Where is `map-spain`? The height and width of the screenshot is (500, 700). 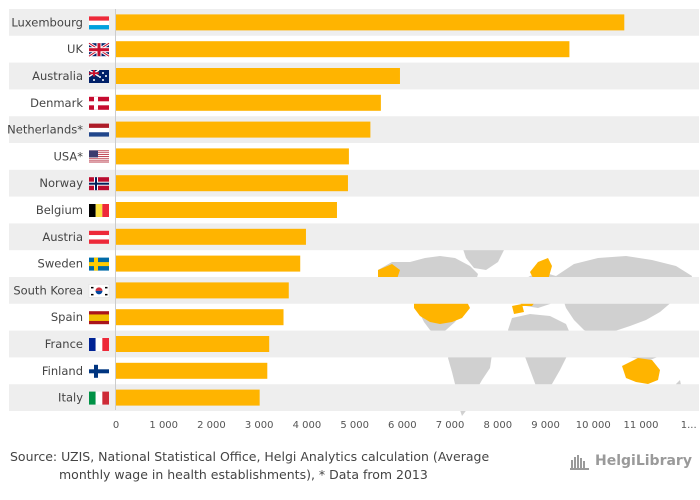 map-spain is located at coordinates (518, 309).